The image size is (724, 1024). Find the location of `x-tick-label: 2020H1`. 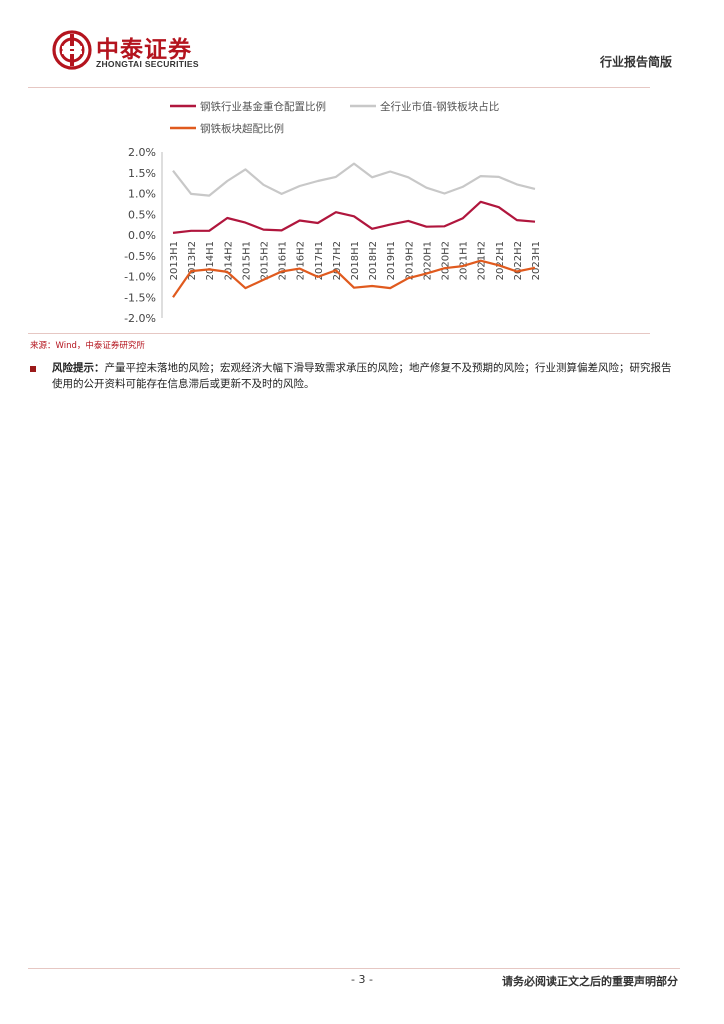

x-tick-label: 2020H1 is located at coordinates (427, 260).